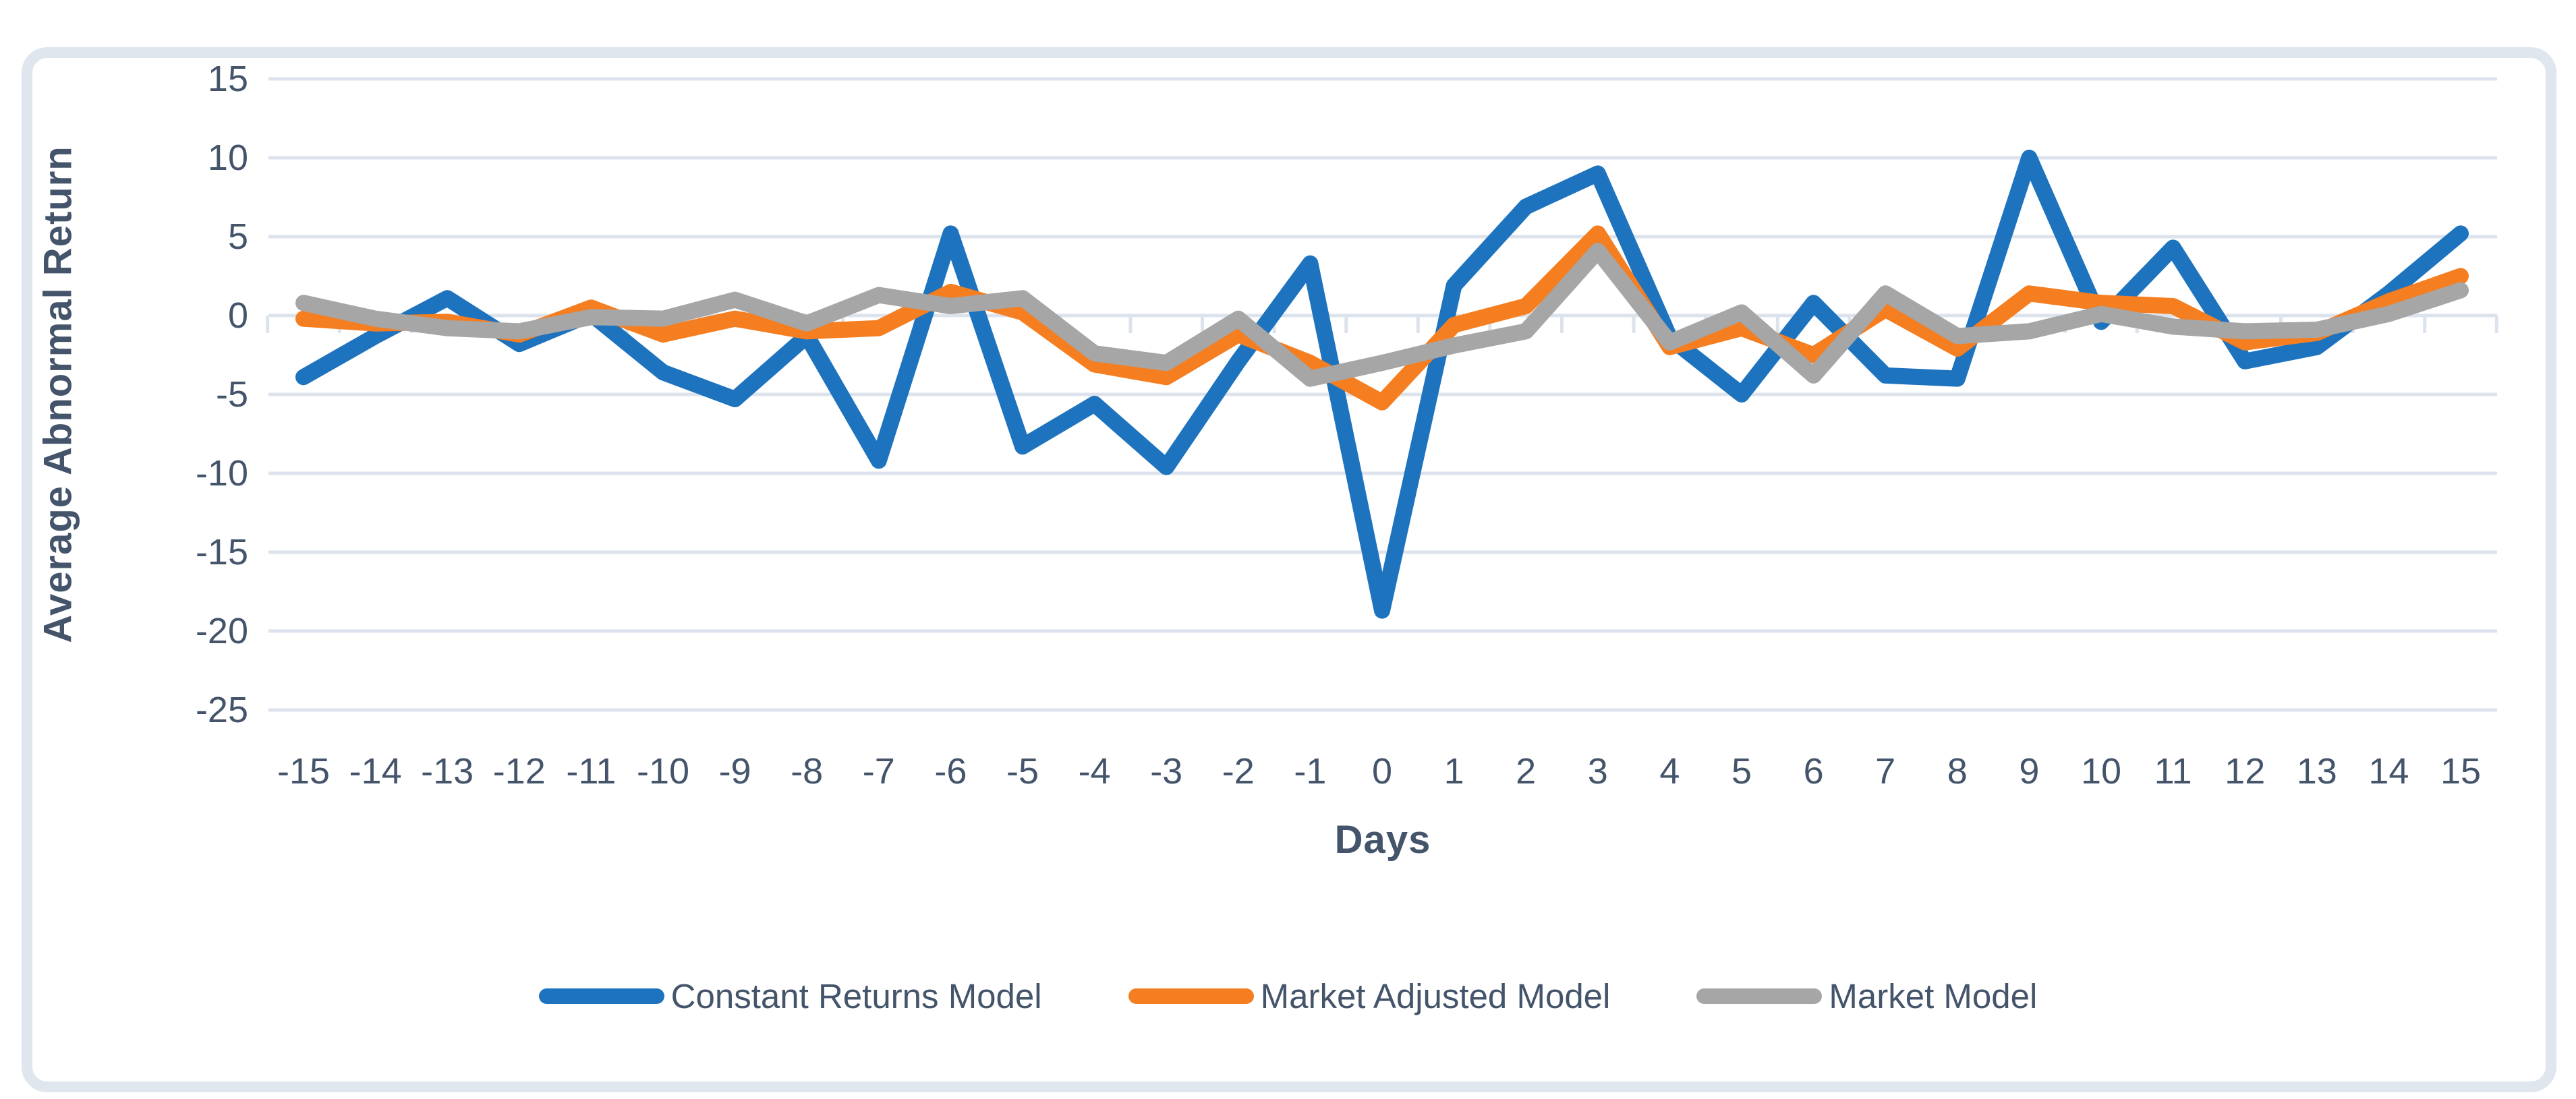 This screenshot has width=2576, height=1099. I want to click on x-tick-label: 13, so click(2317, 772).